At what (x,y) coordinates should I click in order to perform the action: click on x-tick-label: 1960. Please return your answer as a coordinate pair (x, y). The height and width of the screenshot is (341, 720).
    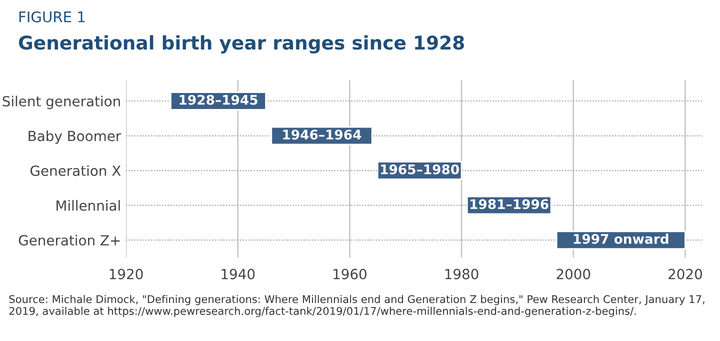
    Looking at the image, I should click on (350, 274).